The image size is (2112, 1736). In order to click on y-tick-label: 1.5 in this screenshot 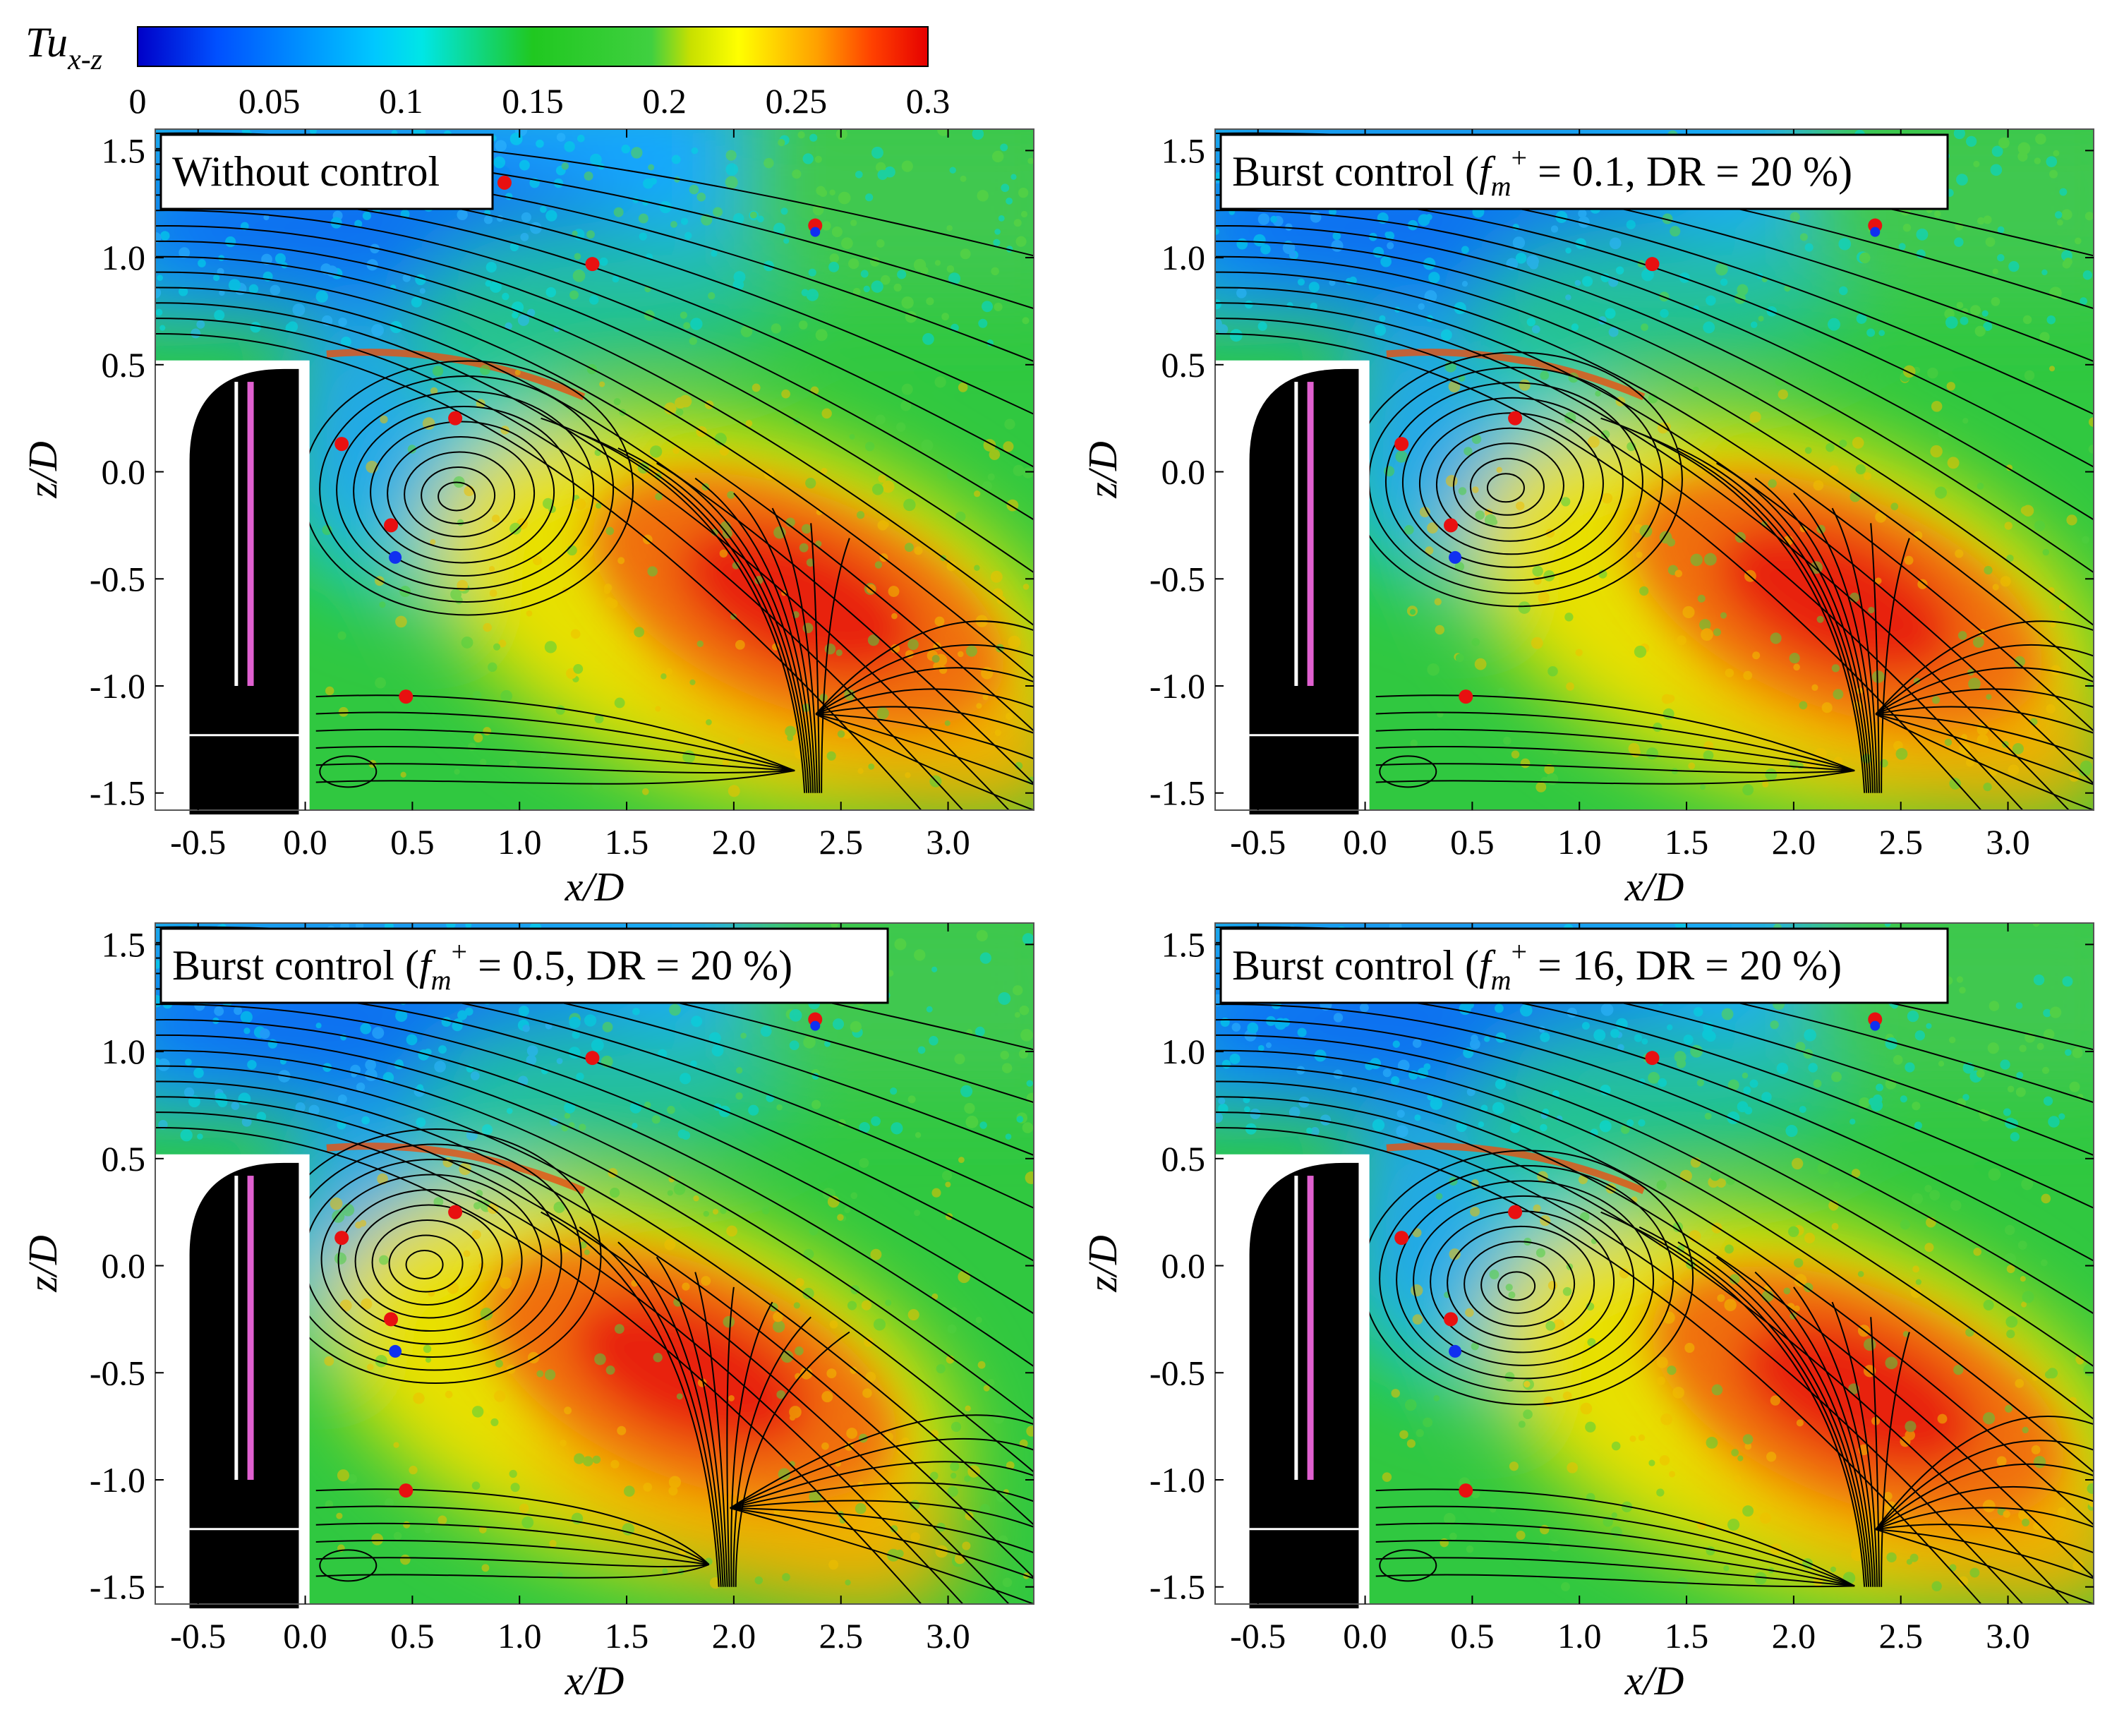, I will do `click(1184, 150)`.